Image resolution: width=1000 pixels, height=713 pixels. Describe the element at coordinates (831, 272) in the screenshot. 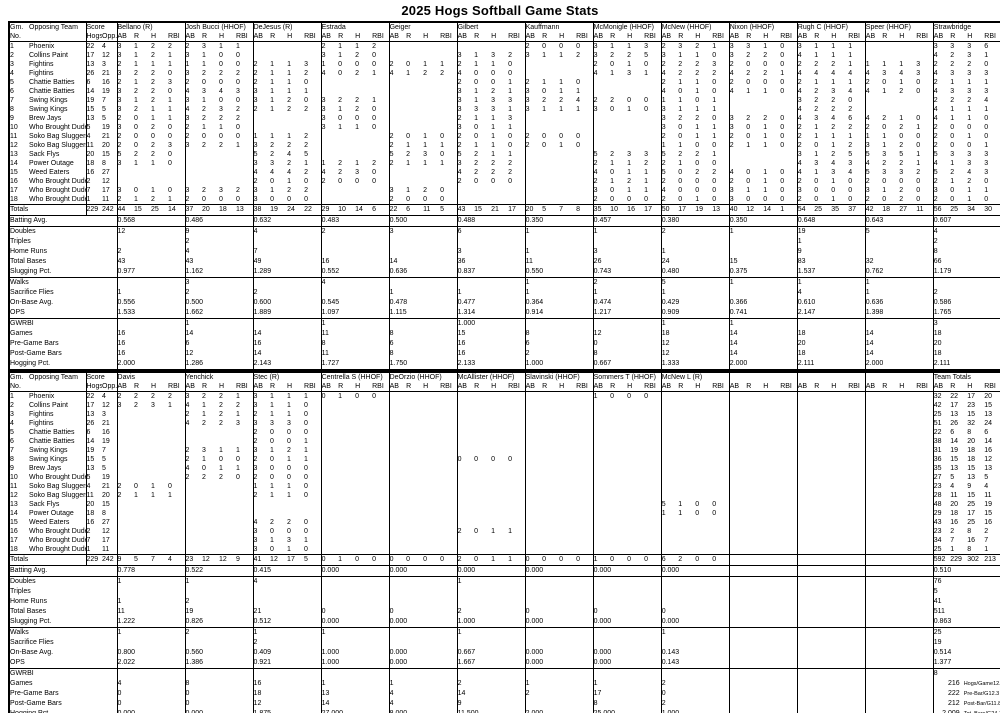

I see `stat-value-cell: 1.537` at that location.